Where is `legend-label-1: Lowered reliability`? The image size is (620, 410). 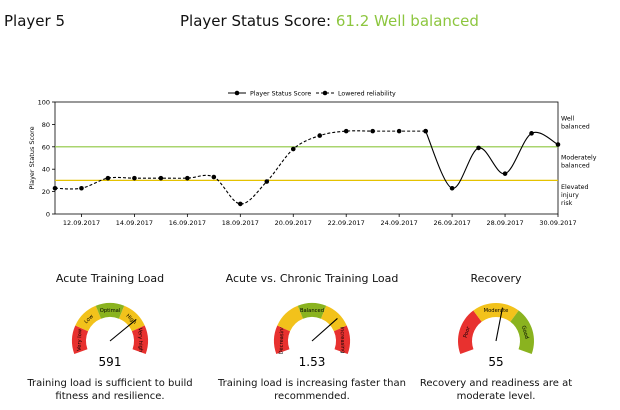
legend-label-1: Lowered reliability is located at coordinates (367, 93).